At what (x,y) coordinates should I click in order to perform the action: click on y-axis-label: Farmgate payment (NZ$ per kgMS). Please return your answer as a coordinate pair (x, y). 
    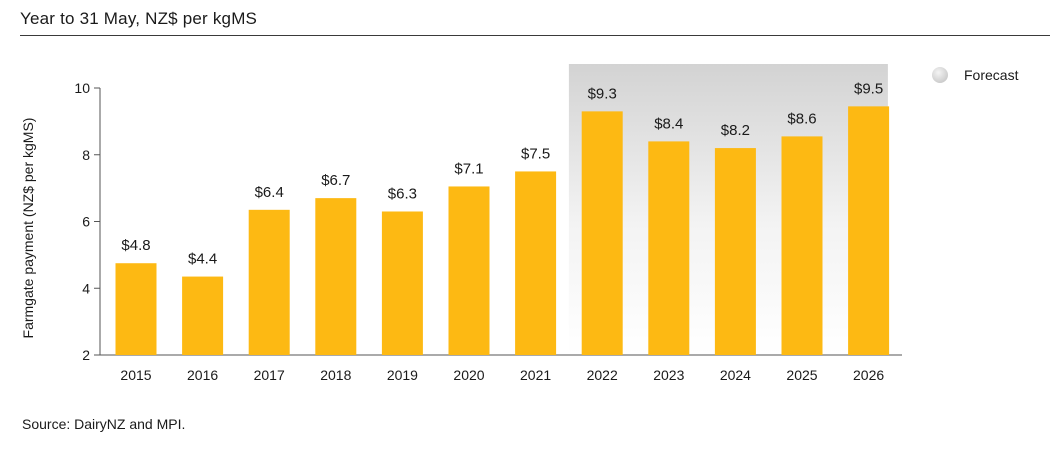
    Looking at the image, I should click on (28, 228).